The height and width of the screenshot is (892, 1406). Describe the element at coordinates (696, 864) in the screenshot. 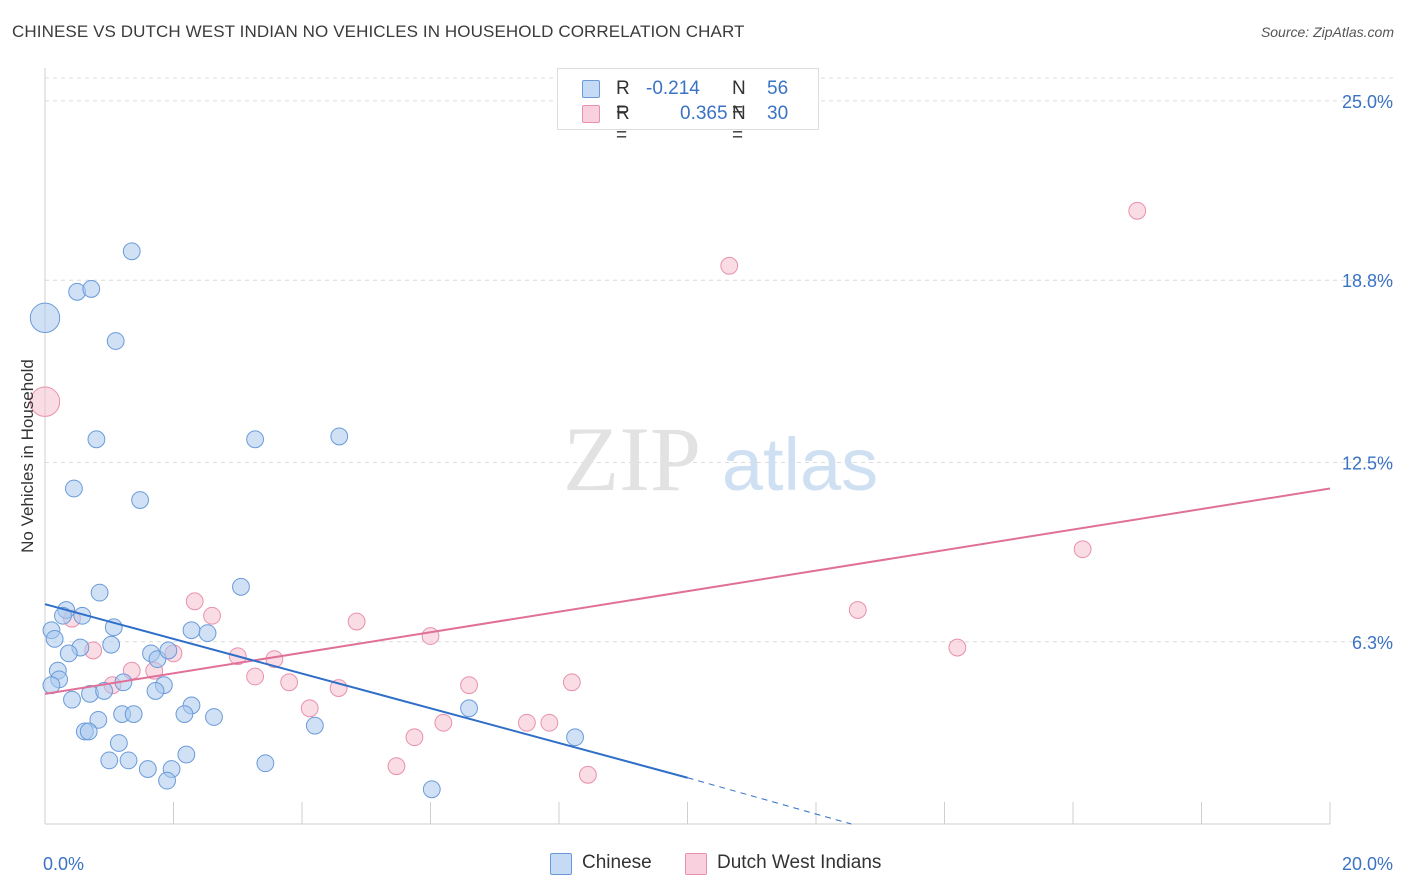

I see `bottom-legend-swatch-dutch` at that location.